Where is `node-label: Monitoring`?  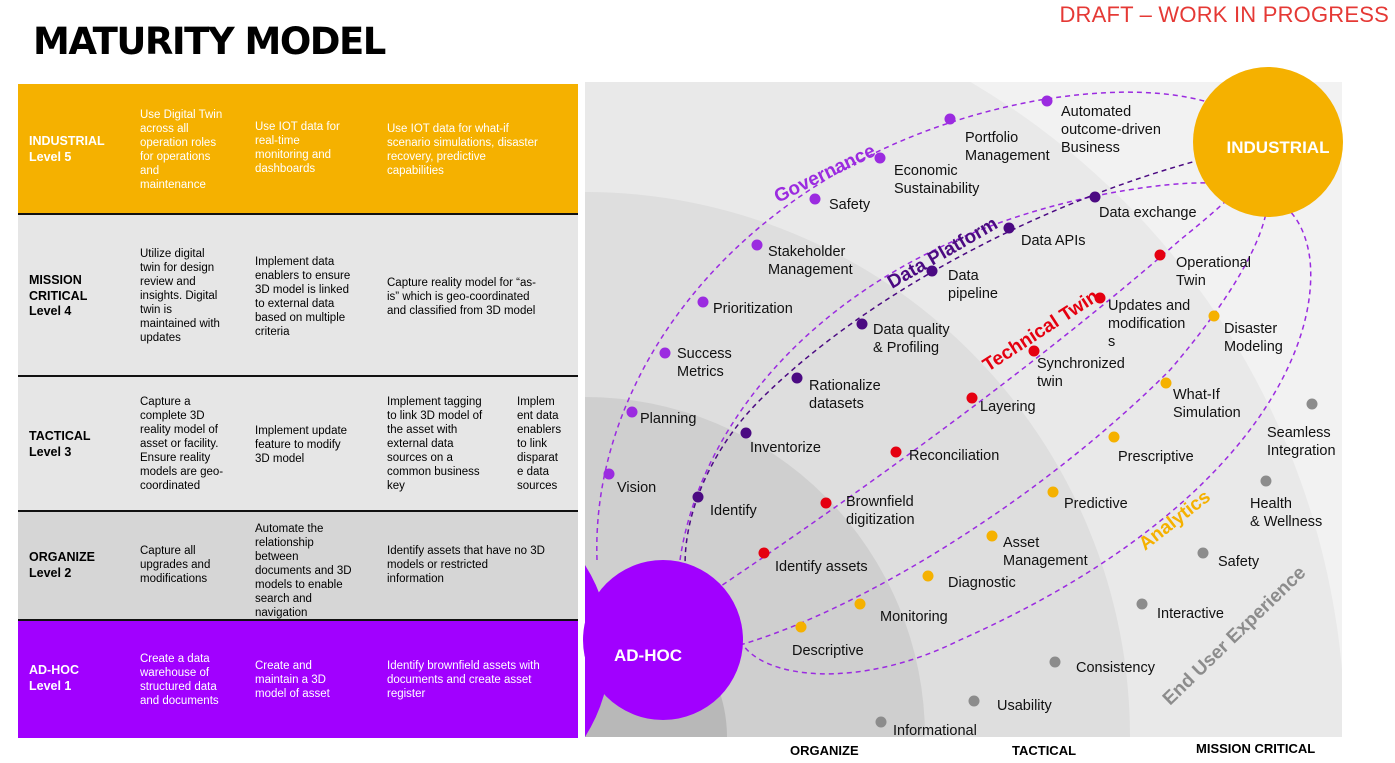
node-label: Monitoring is located at coordinates (914, 617).